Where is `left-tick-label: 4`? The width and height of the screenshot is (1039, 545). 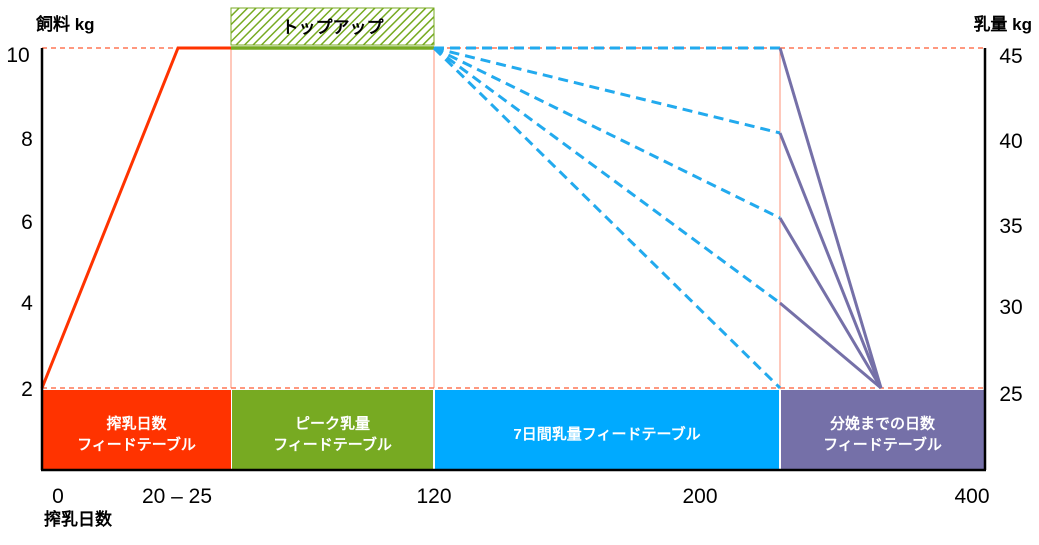
left-tick-label: 4 is located at coordinates (27, 303).